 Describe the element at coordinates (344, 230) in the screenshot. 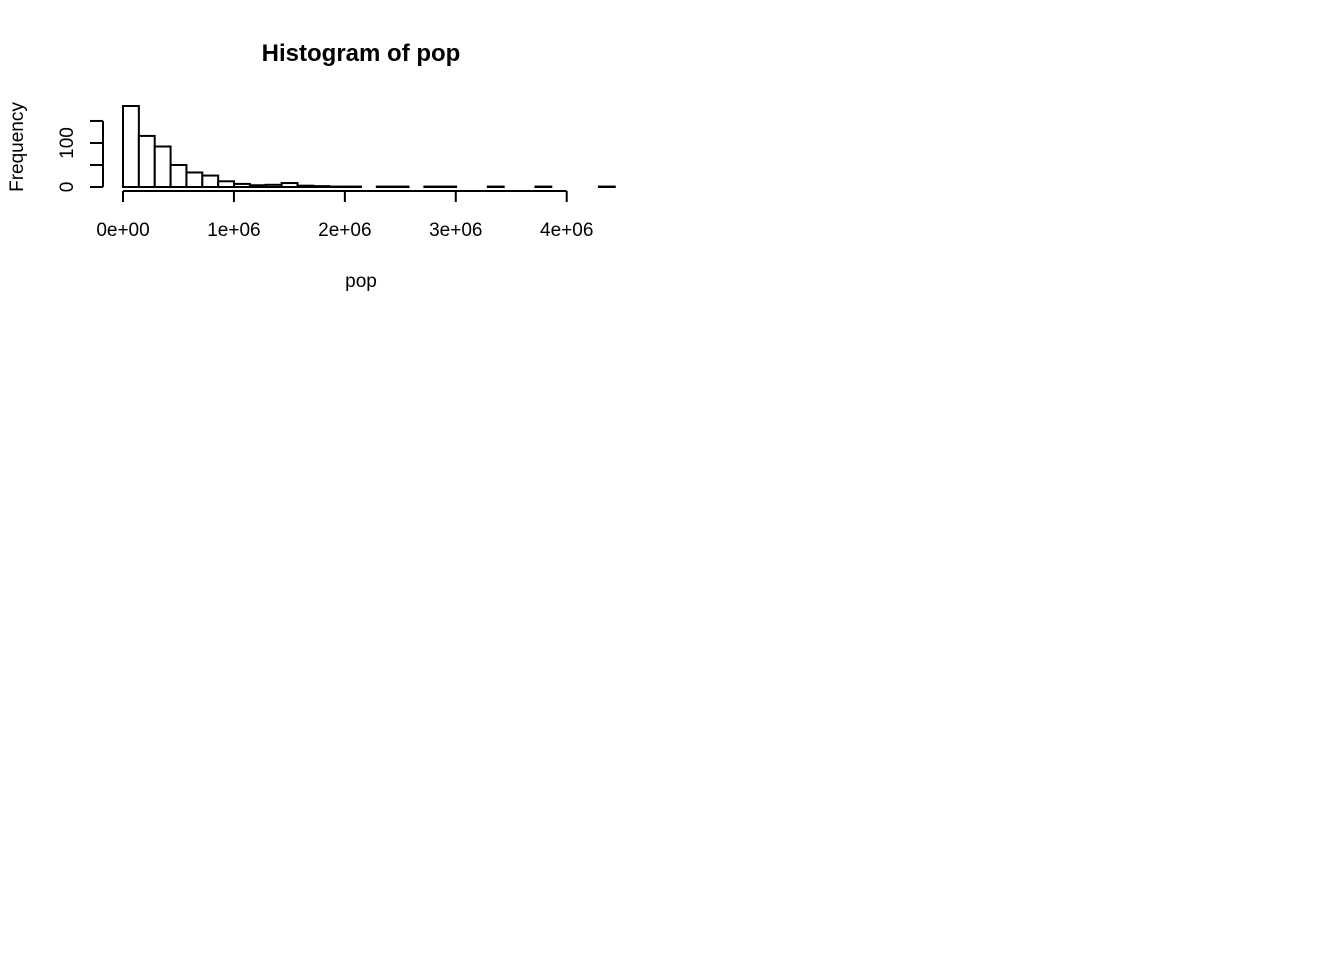

I see `x-tick-label: 2e+06` at that location.